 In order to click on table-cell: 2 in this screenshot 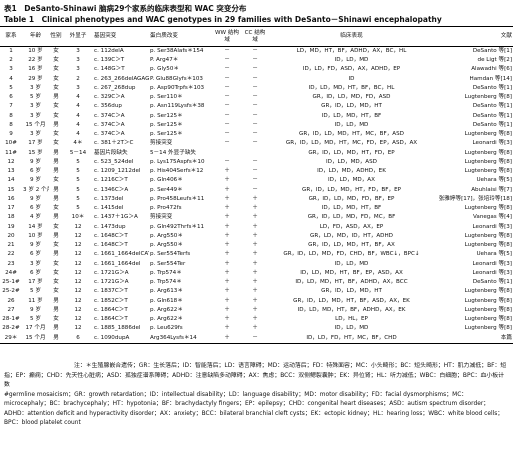, I will do `click(11, 60)`.